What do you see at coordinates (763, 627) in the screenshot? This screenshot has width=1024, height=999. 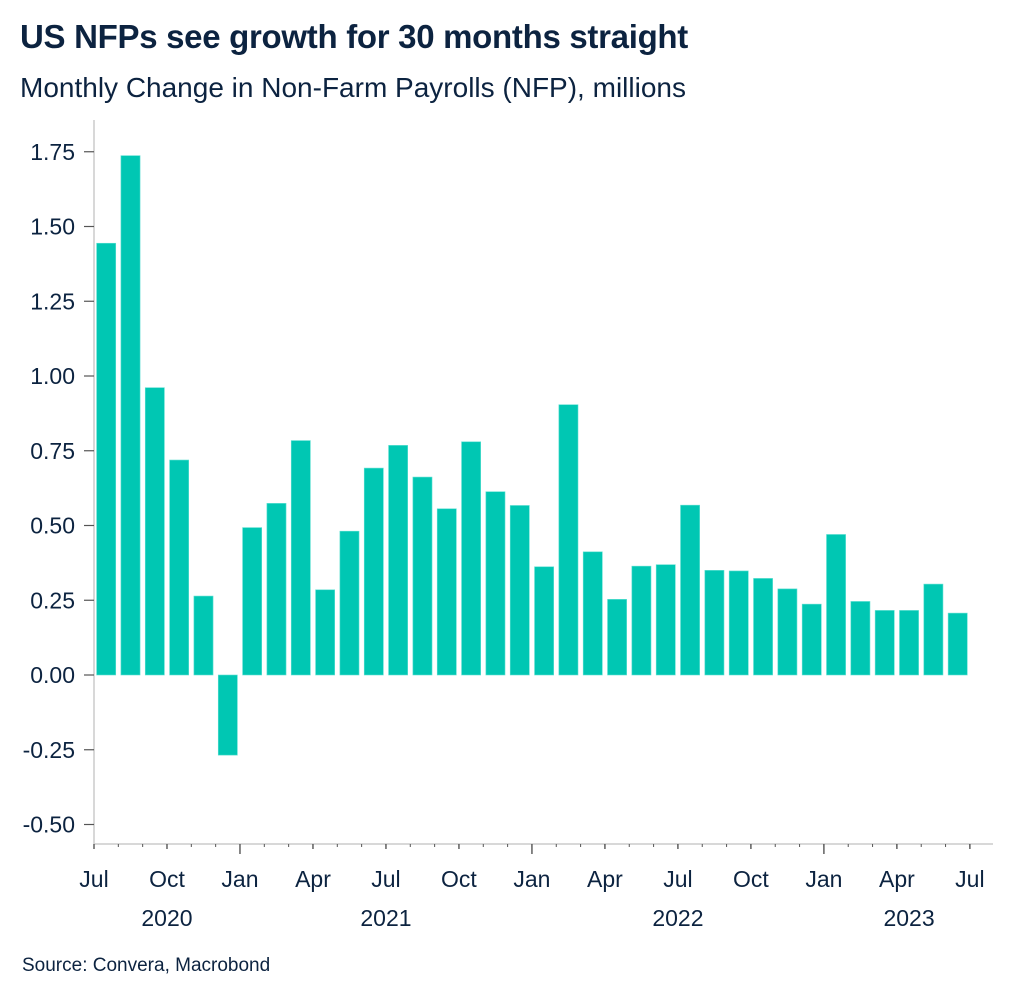 I see `bar-2022-10: 2022-10: 0.323` at bounding box center [763, 627].